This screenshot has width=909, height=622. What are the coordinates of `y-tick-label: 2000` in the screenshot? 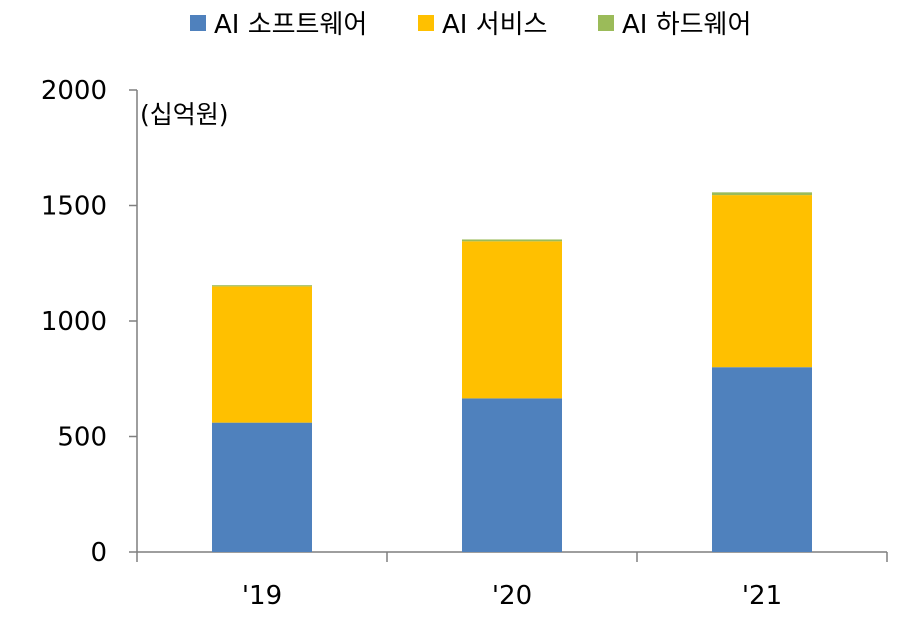 It's located at (74, 91).